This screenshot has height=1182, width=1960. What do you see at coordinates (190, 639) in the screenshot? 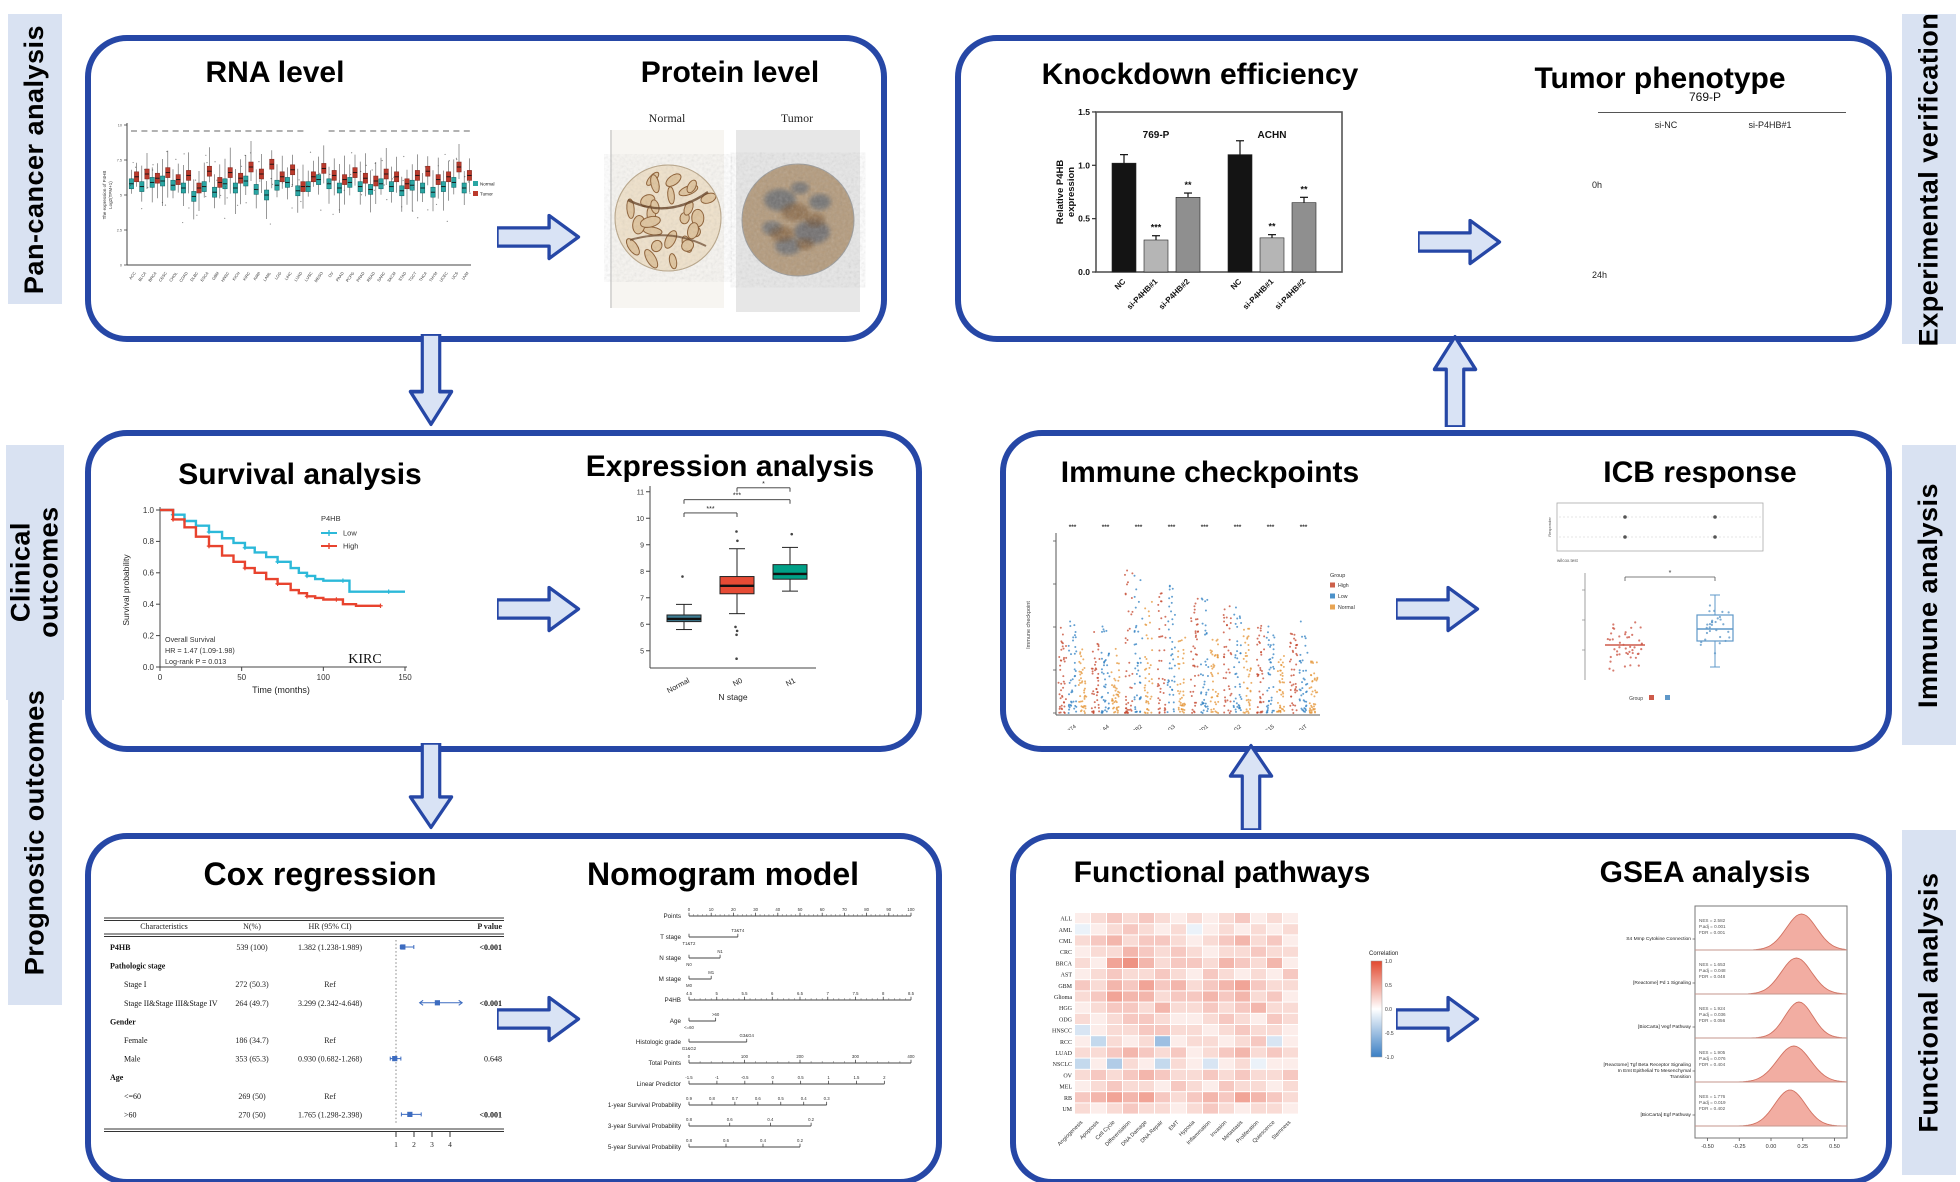
I see `svg-text: Overall Survival` at bounding box center [190, 639].